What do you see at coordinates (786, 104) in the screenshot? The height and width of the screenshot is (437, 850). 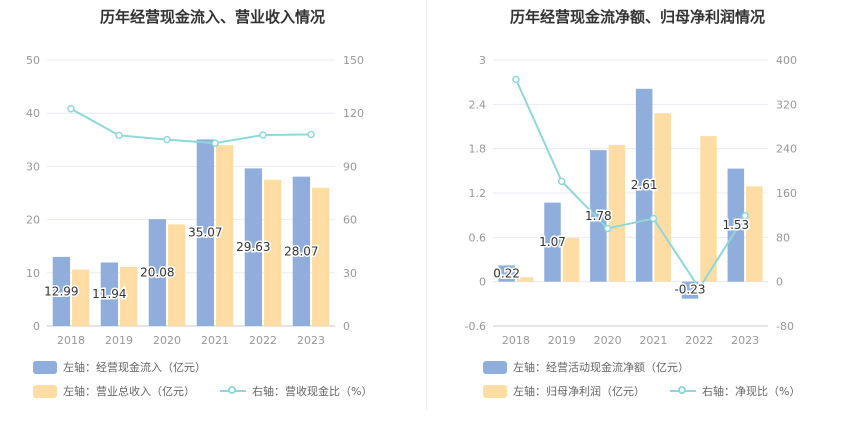 I see `y-tick-label-right: 320` at bounding box center [786, 104].